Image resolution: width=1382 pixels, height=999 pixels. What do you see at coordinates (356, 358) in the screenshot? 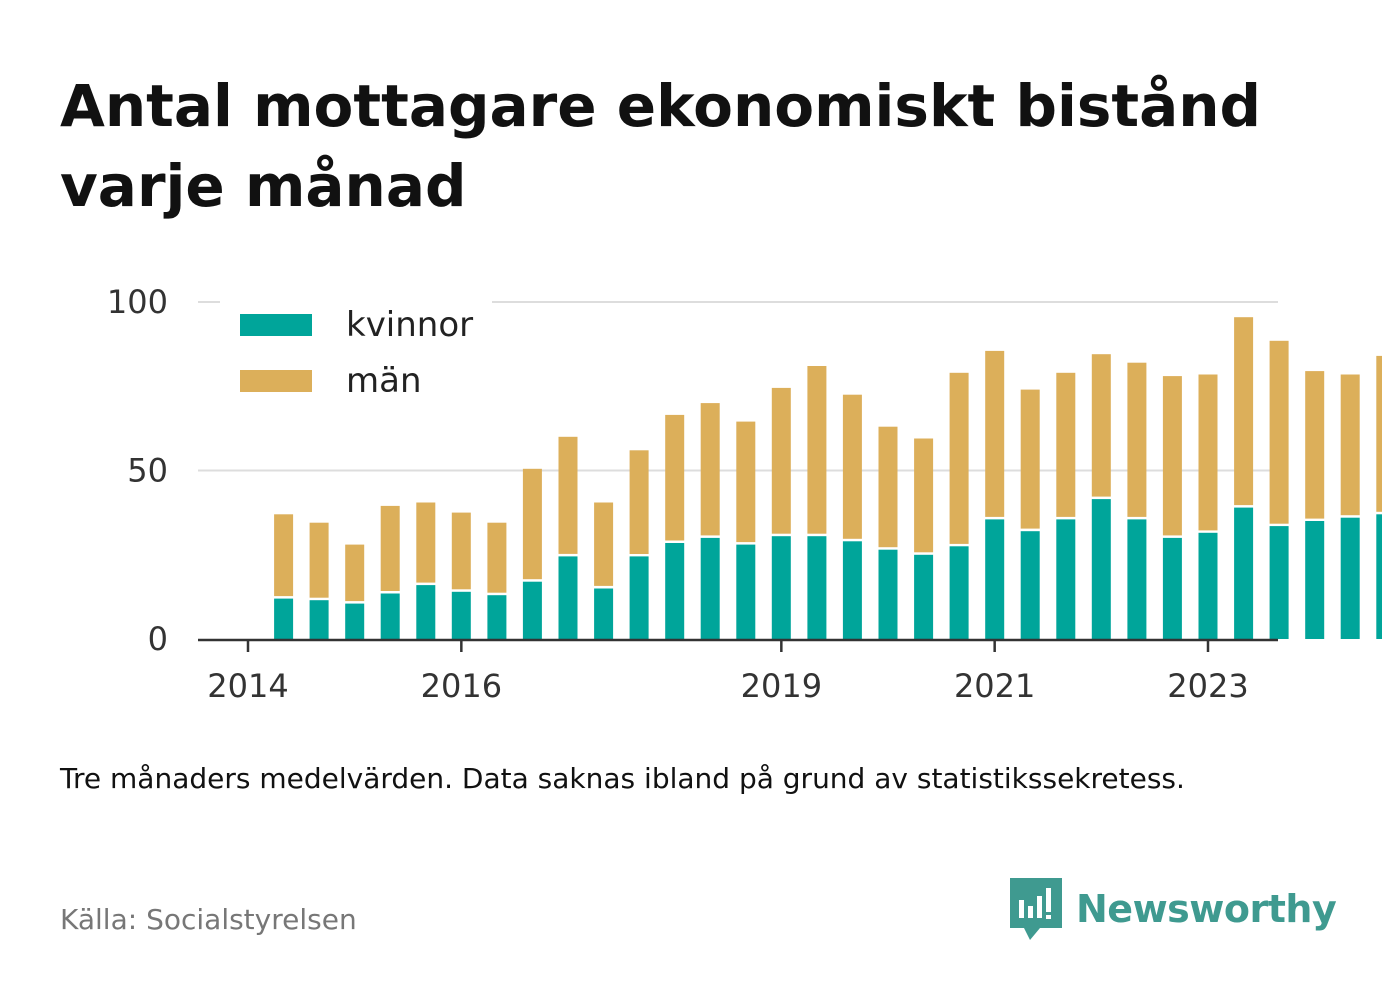
I see `legend: kvinnor män` at bounding box center [356, 358].